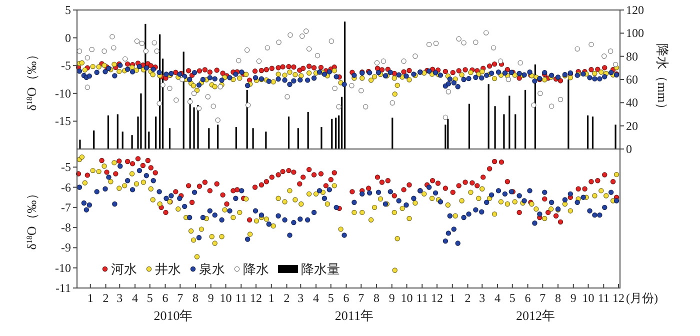 The height and width of the screenshot is (336, 700). What do you see at coordinates (66, 227) in the screenshot?
I see `y-tick-label: -8` at bounding box center [66, 227].